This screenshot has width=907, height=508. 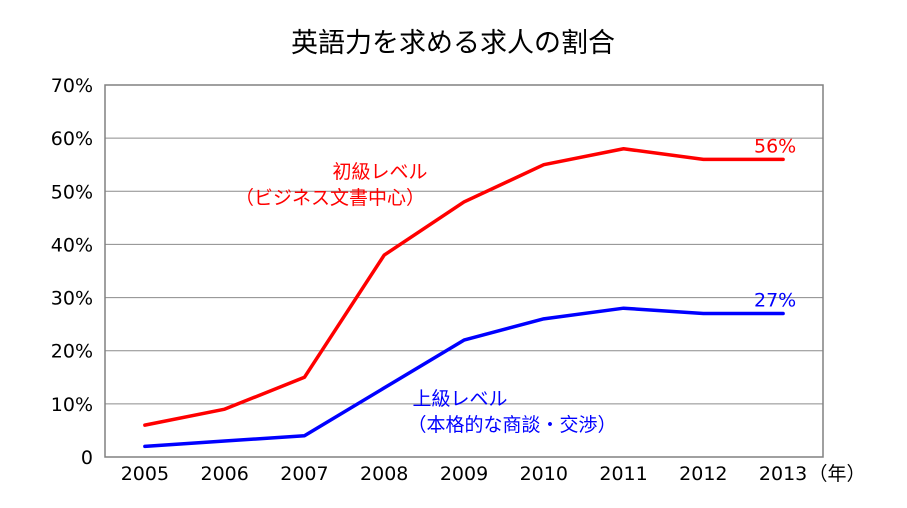 What do you see at coordinates (72, 139) in the screenshot?
I see `y-tick-label: 60%` at bounding box center [72, 139].